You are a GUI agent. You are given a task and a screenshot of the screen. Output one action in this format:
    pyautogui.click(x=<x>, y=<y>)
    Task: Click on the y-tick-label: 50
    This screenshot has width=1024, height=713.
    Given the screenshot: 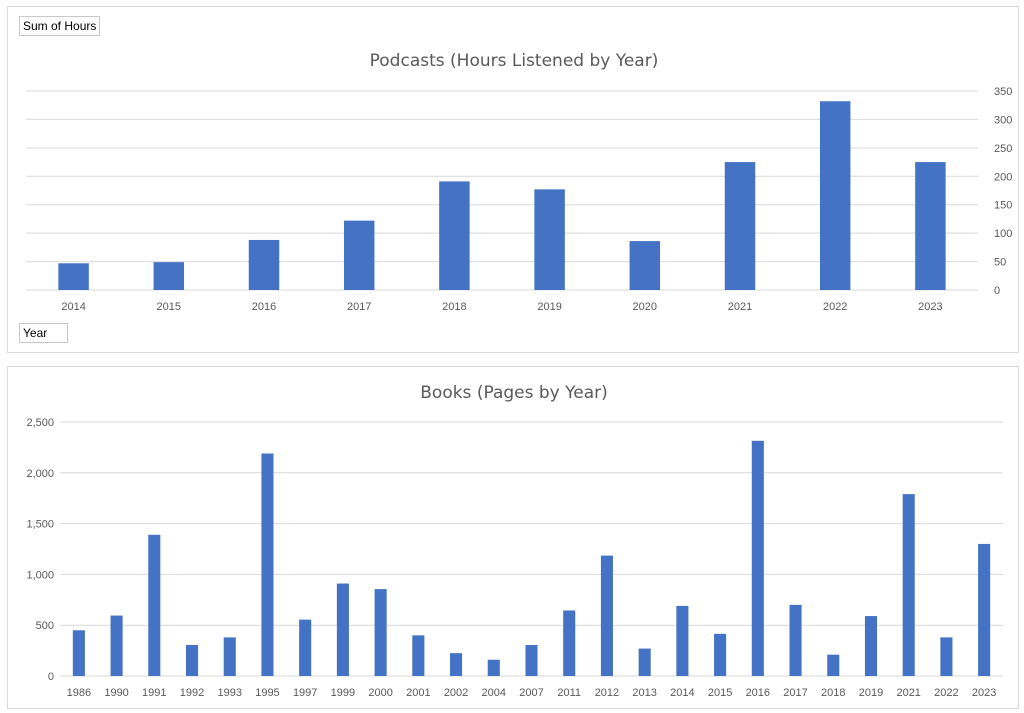 What is the action you would take?
    pyautogui.click(x=1000, y=263)
    